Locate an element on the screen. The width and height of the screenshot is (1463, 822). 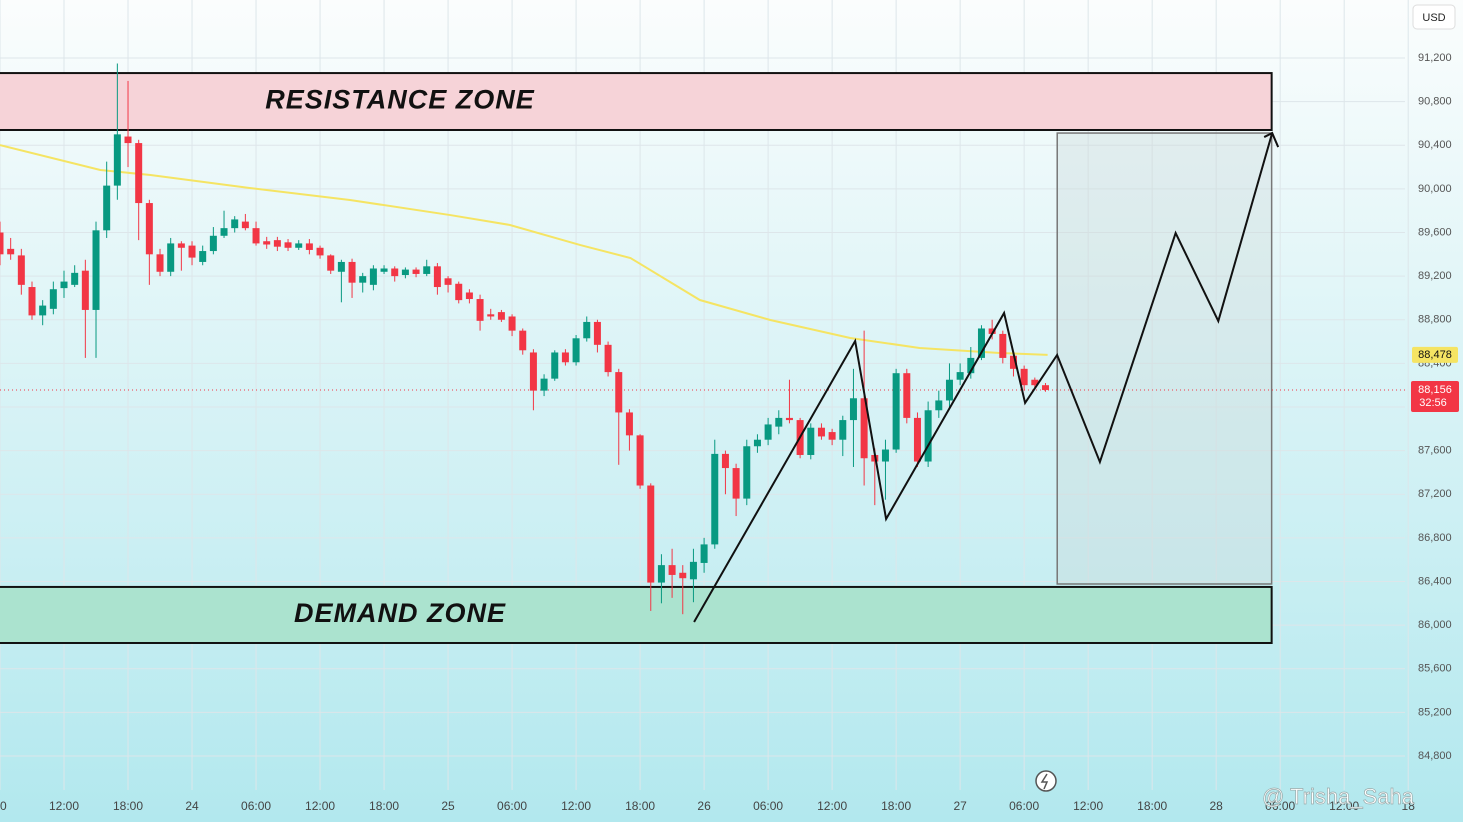
watermark: @ Trisha_Saha is located at coordinates (1338, 796).